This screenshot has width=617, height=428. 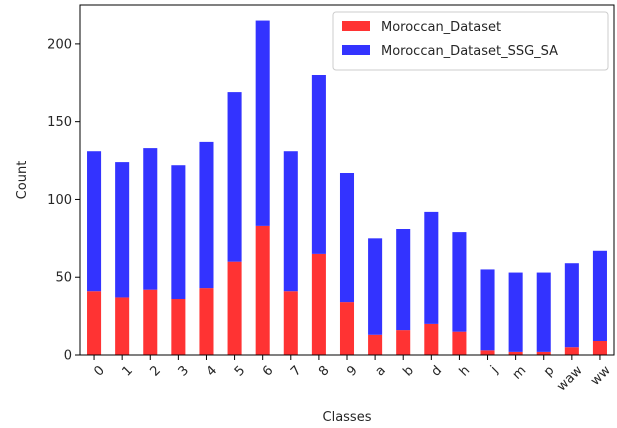 What do you see at coordinates (571, 305) in the screenshot?
I see `bar-moroccan-dataset-ssg-sa-waw` at bounding box center [571, 305].